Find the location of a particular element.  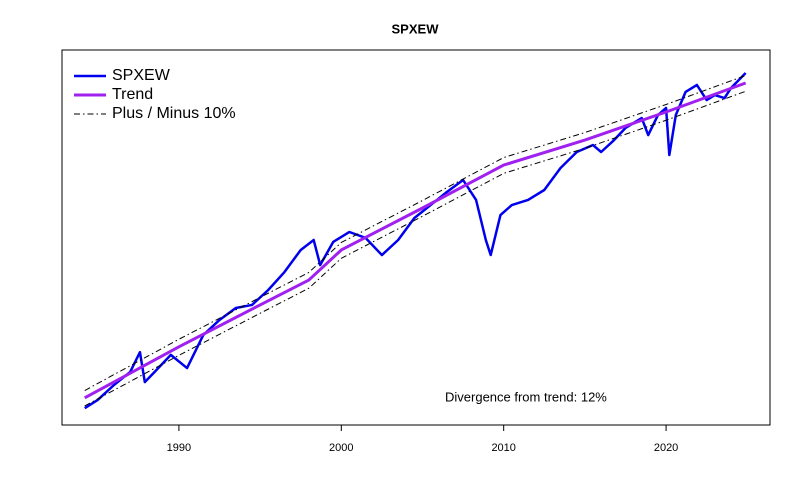

chart-title: SPXEW is located at coordinates (416, 28).